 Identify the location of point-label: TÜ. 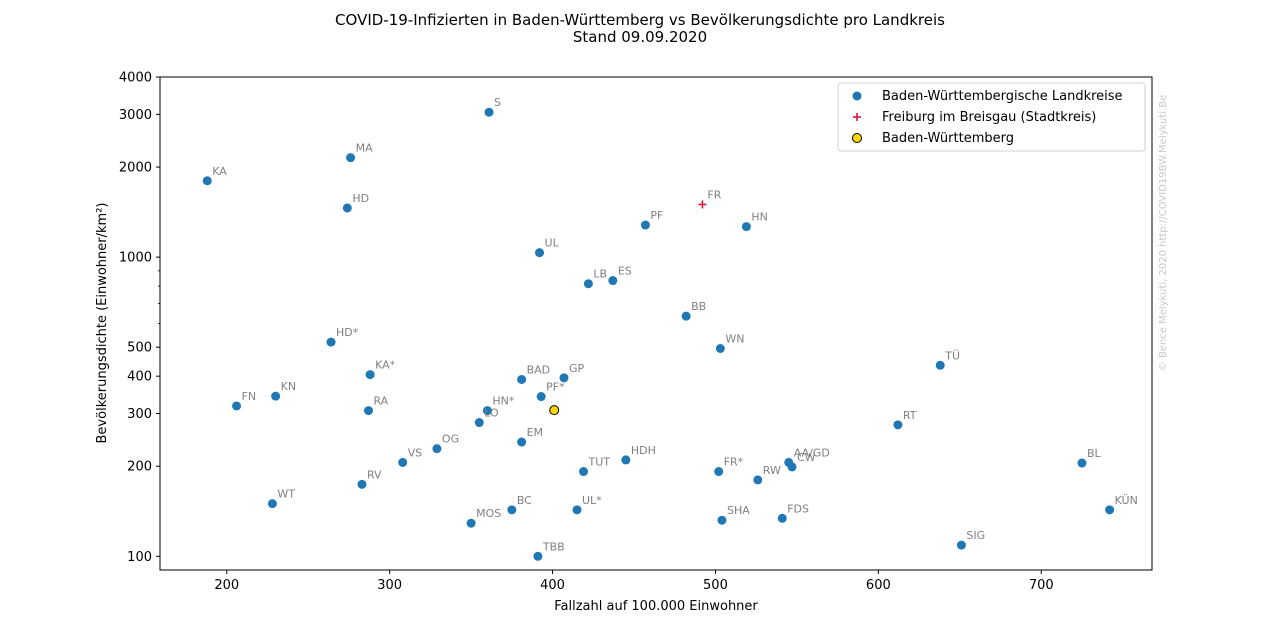
(952, 355).